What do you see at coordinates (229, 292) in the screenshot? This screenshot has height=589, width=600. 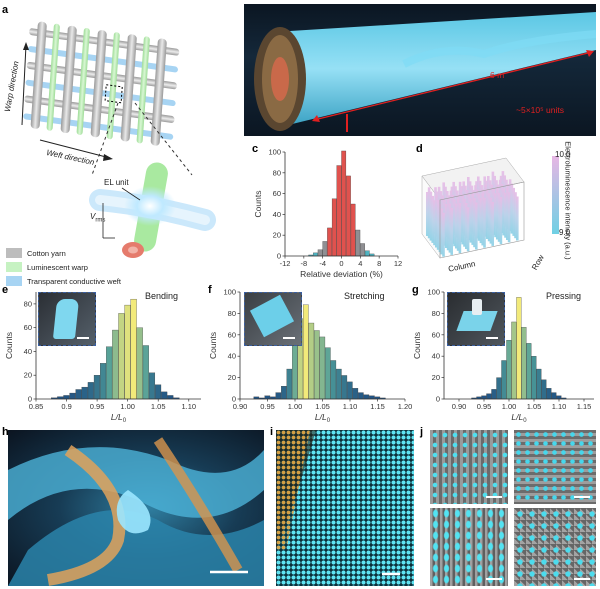 I see `y-tick-label: 100` at bounding box center [229, 292].